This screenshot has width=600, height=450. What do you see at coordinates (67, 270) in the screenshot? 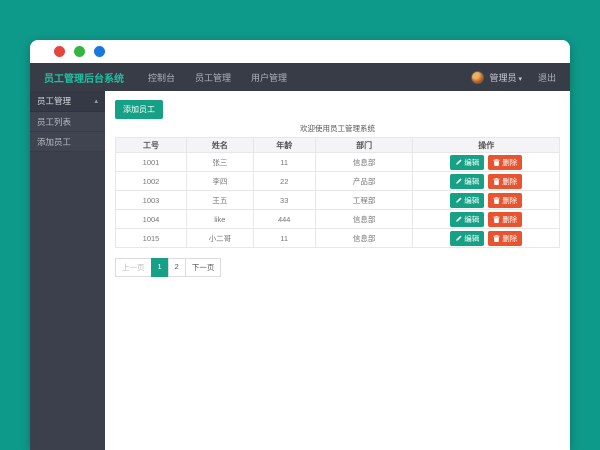
I see `sidebar: 员工管理 ▴ 员工列表 添加员工` at bounding box center [67, 270].